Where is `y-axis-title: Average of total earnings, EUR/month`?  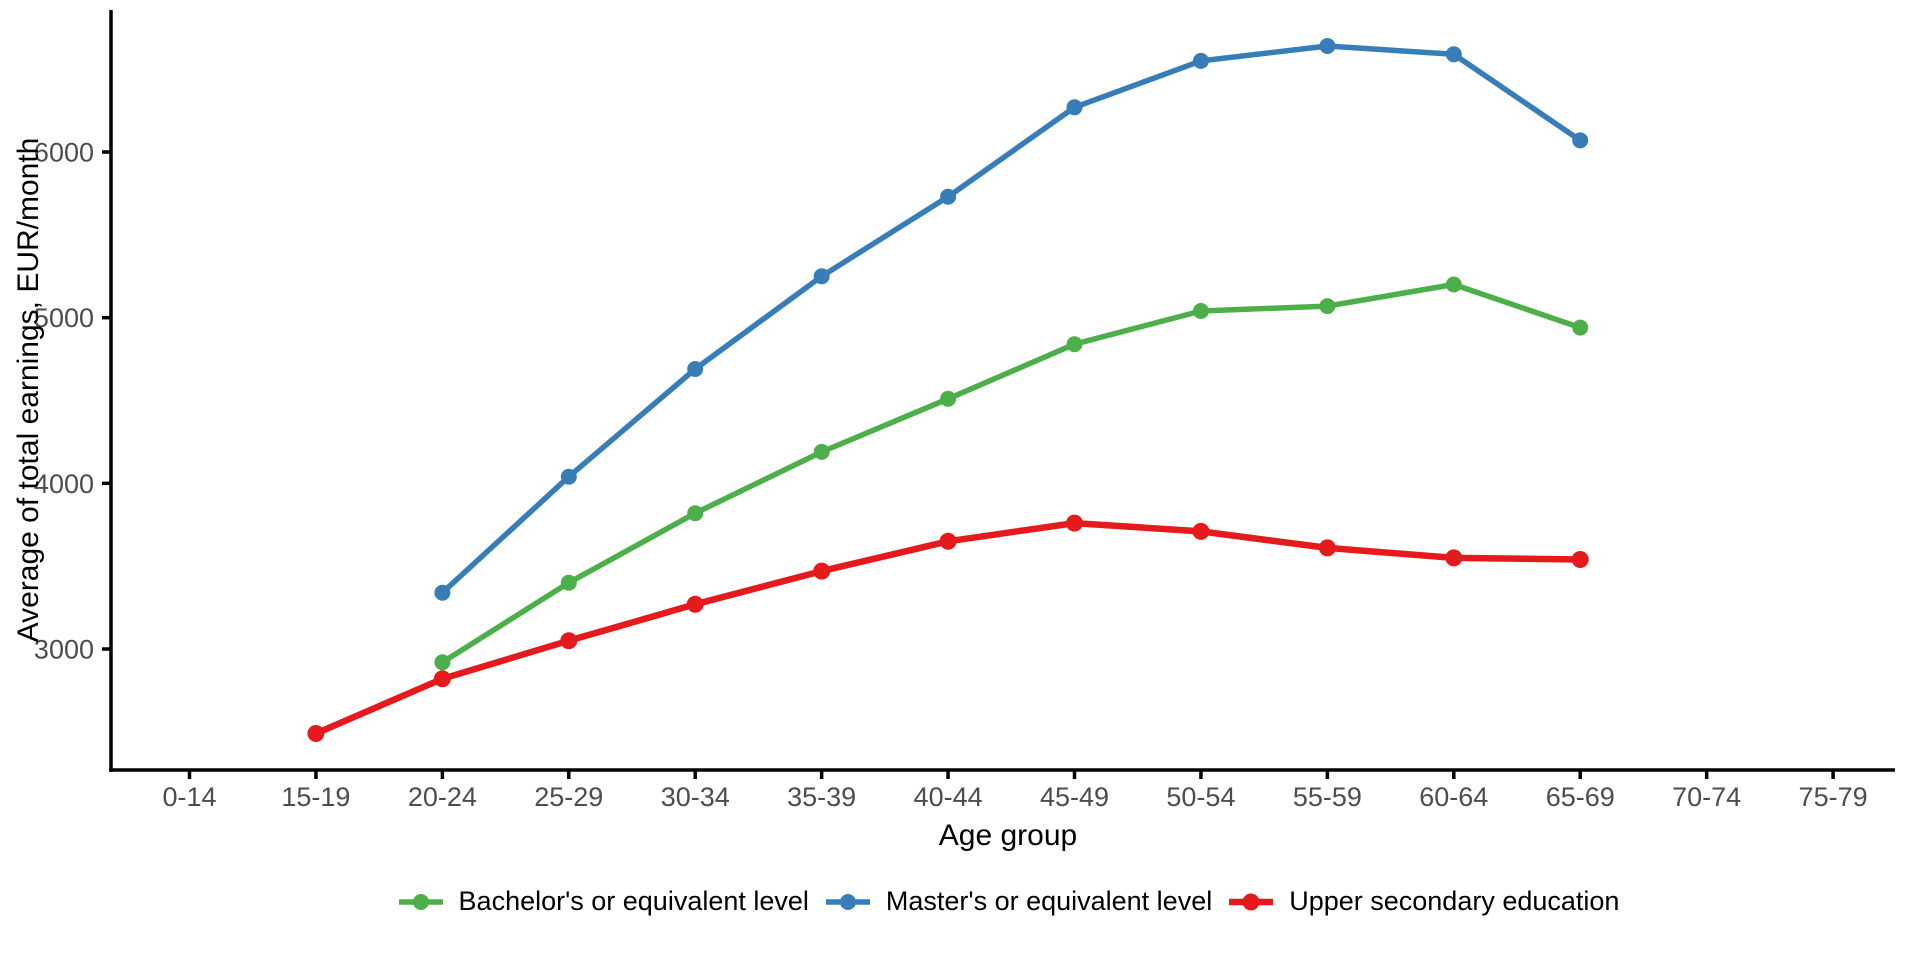 y-axis-title: Average of total earnings, EUR/month is located at coordinates (28, 390).